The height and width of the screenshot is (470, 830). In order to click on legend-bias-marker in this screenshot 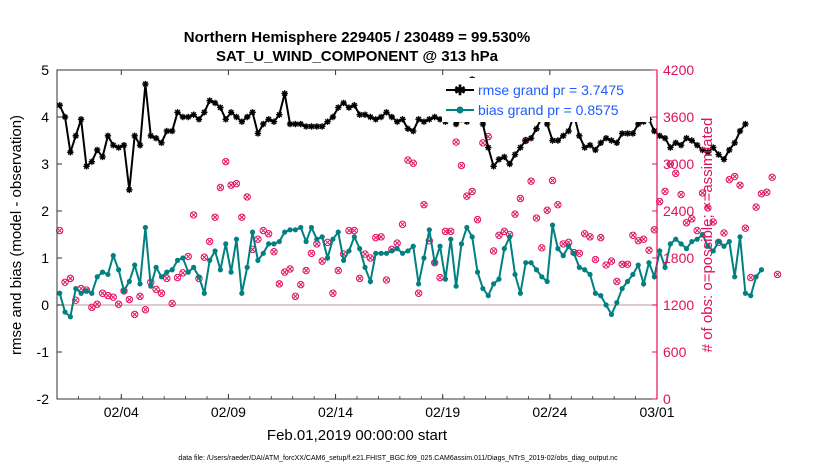, I will do `click(460, 110)`.